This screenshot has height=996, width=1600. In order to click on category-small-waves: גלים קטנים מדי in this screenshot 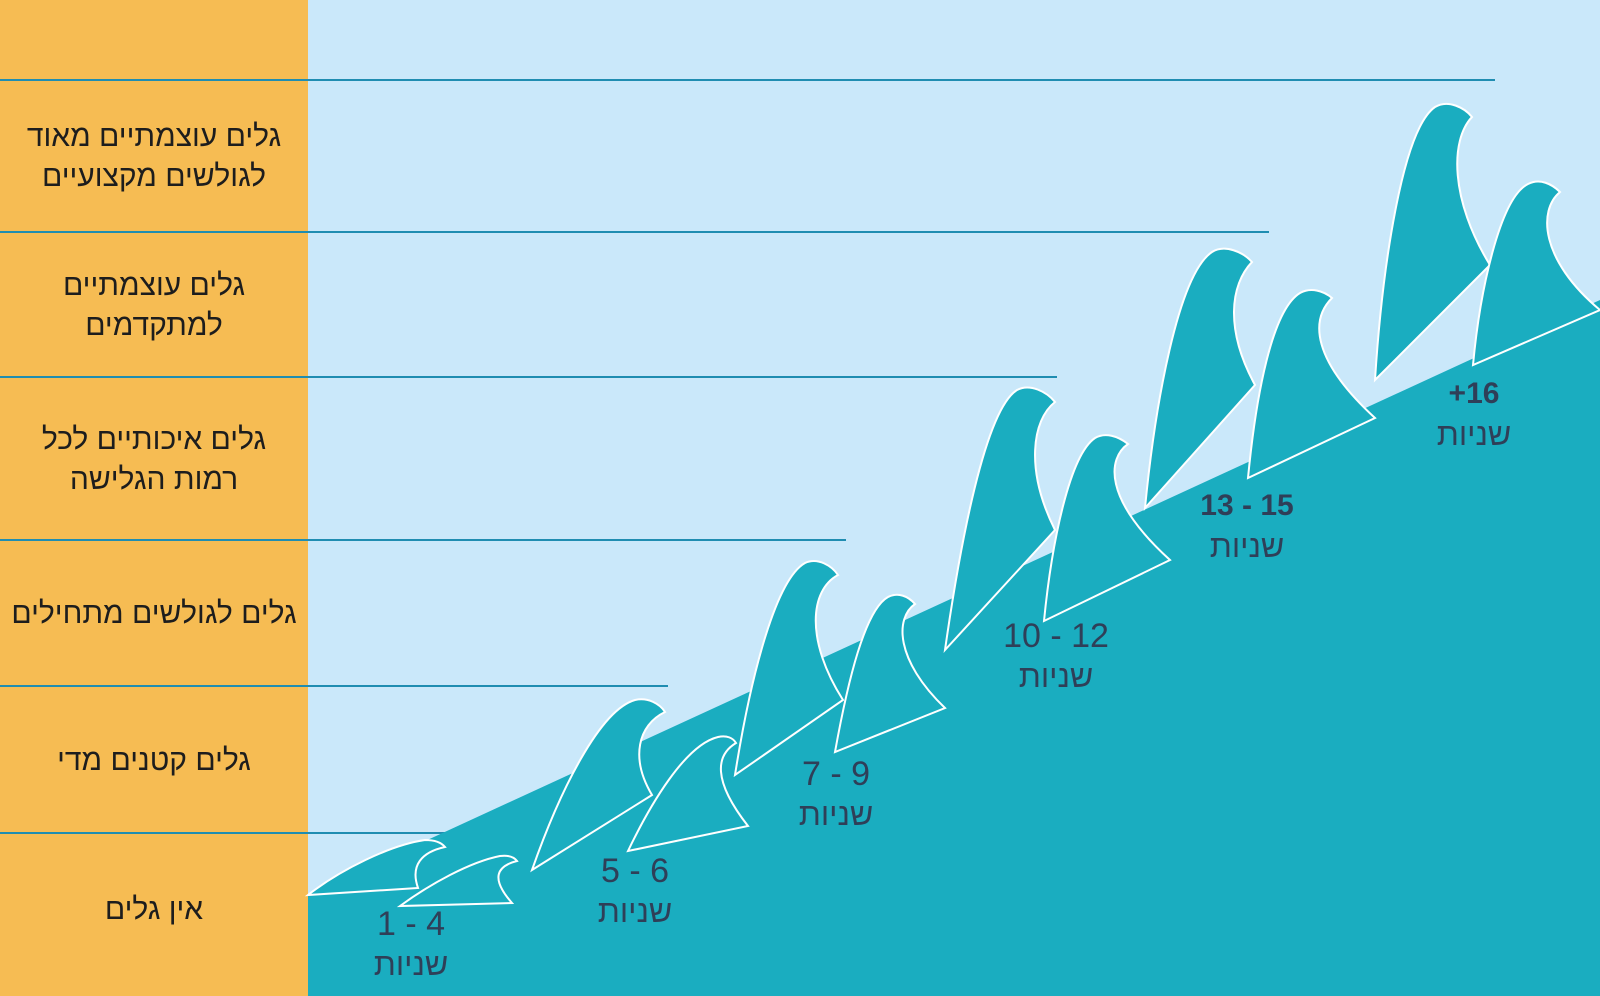, I will do `click(154, 760)`.